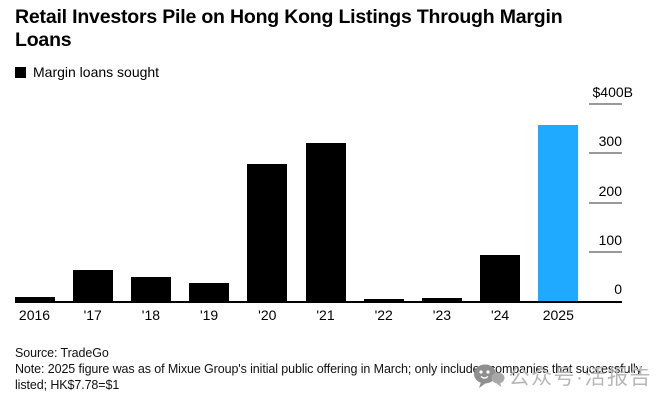  Describe the element at coordinates (618, 289) in the screenshot. I see `y-axis-label-0: 0` at that location.